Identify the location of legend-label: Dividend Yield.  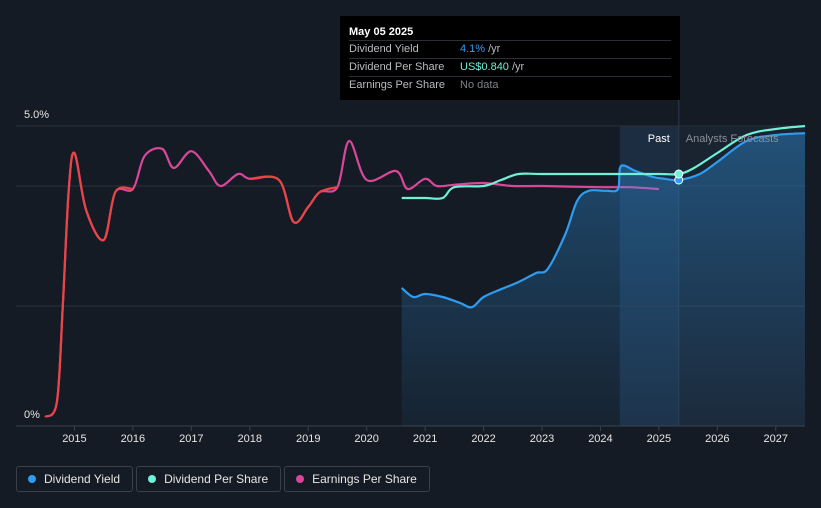
(82, 479).